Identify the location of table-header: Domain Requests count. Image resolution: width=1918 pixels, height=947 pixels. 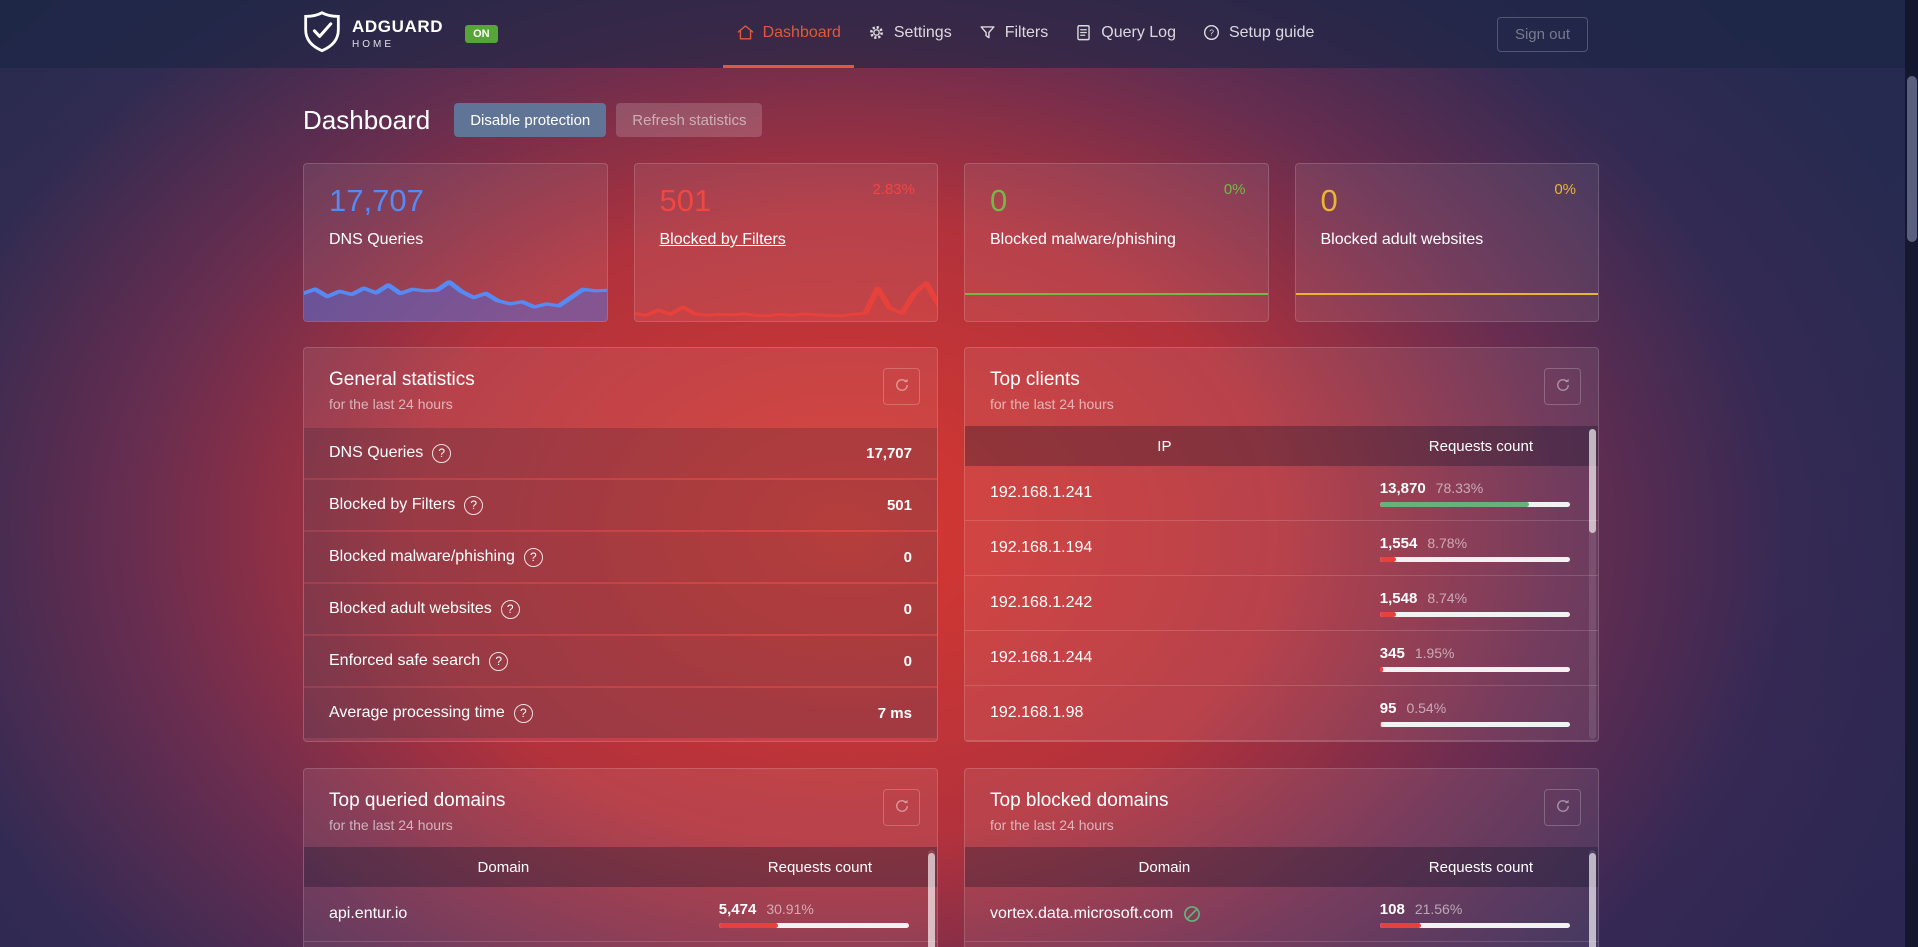
(1281, 867).